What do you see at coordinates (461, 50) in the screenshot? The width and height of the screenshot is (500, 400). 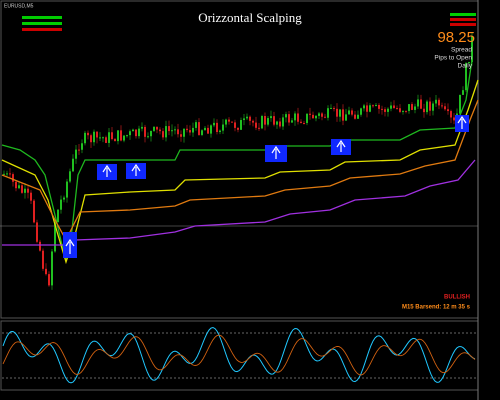 I see `info-label: Spread` at bounding box center [461, 50].